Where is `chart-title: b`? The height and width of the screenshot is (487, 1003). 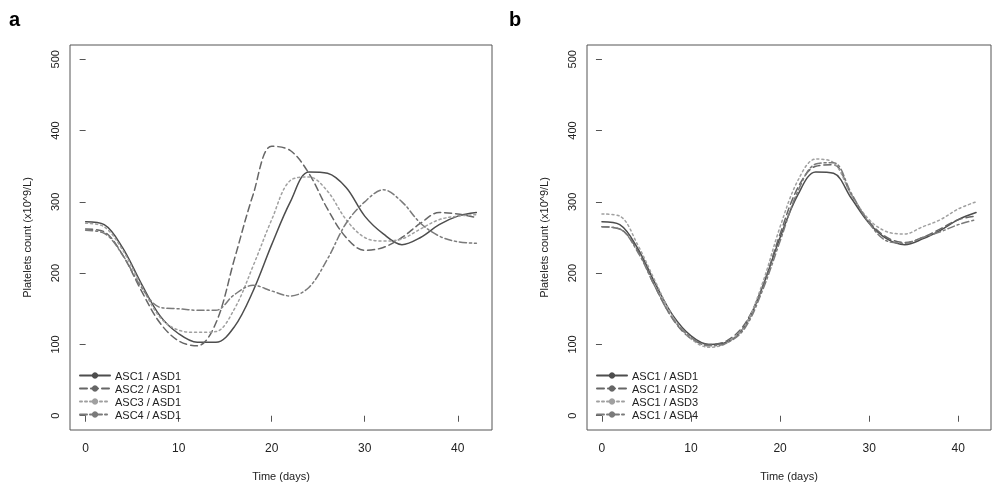
chart-title: b is located at coordinates (515, 19).